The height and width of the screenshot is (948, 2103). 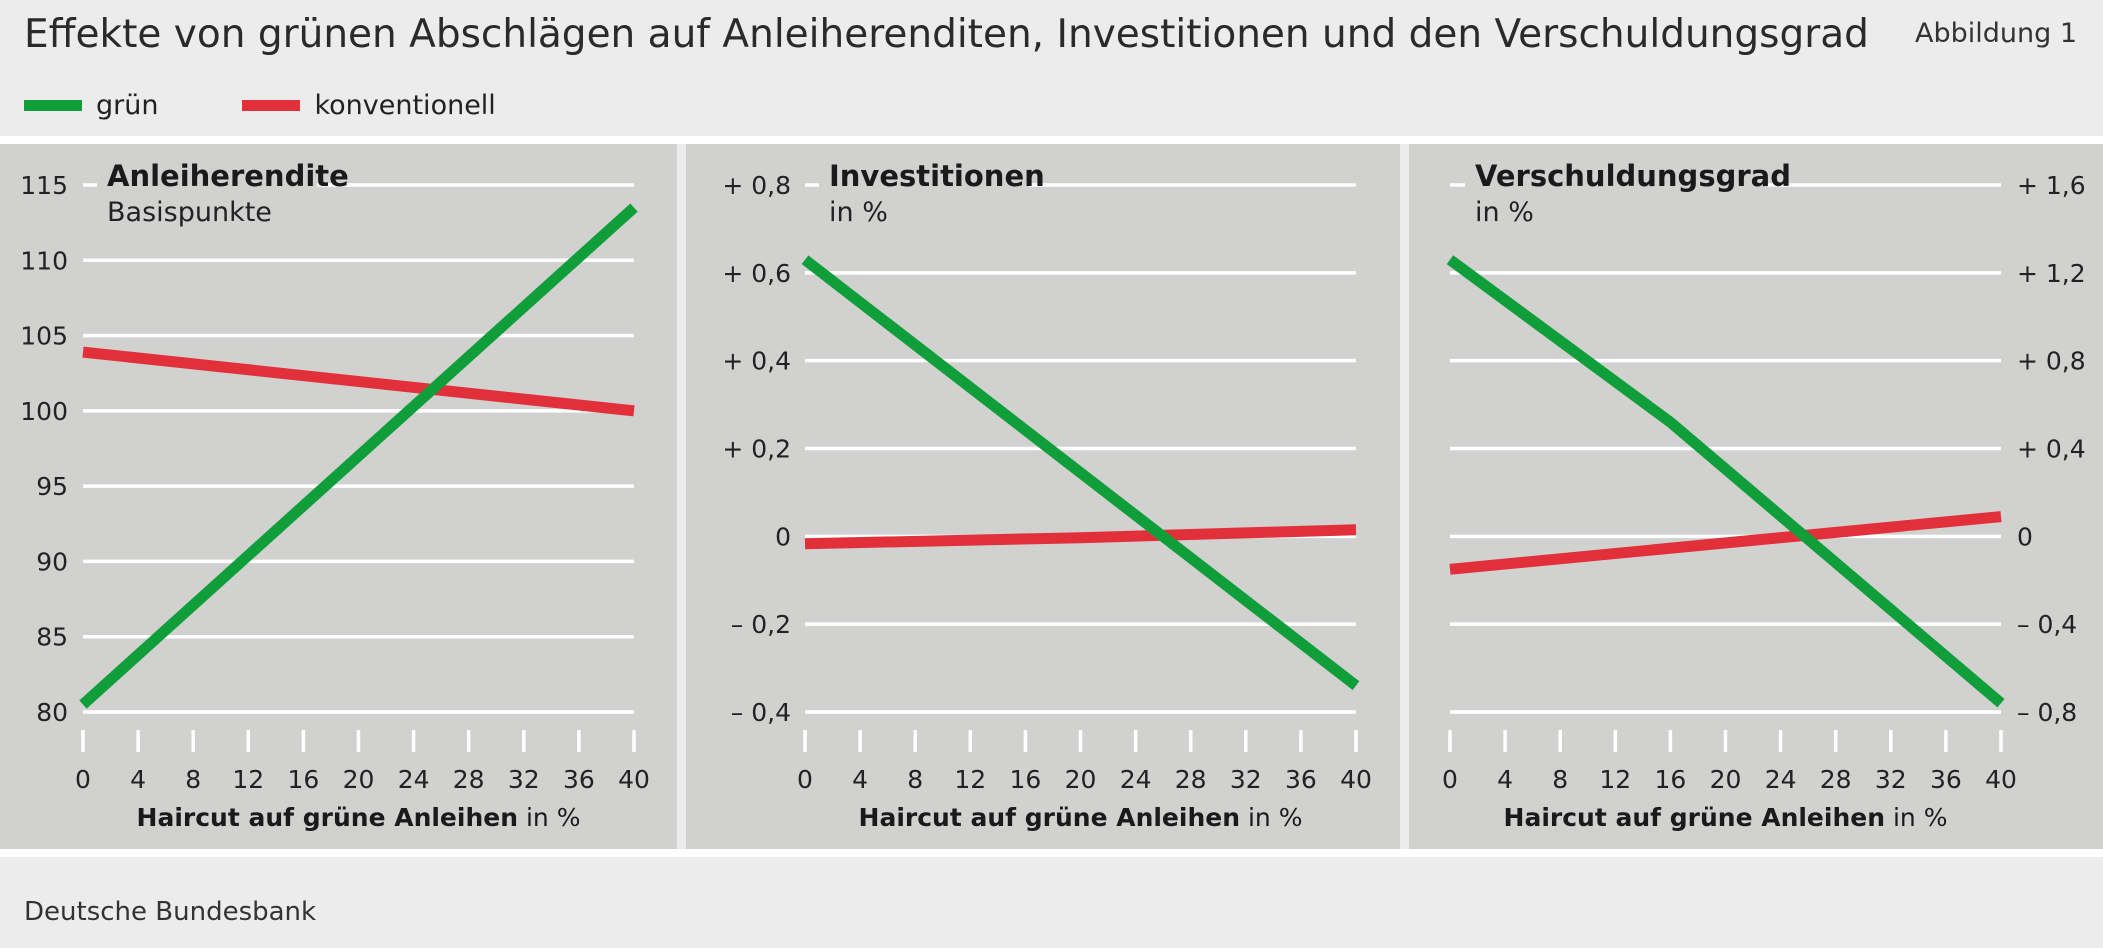 I want to click on panel-title: Anleiherendite, so click(x=228, y=176).